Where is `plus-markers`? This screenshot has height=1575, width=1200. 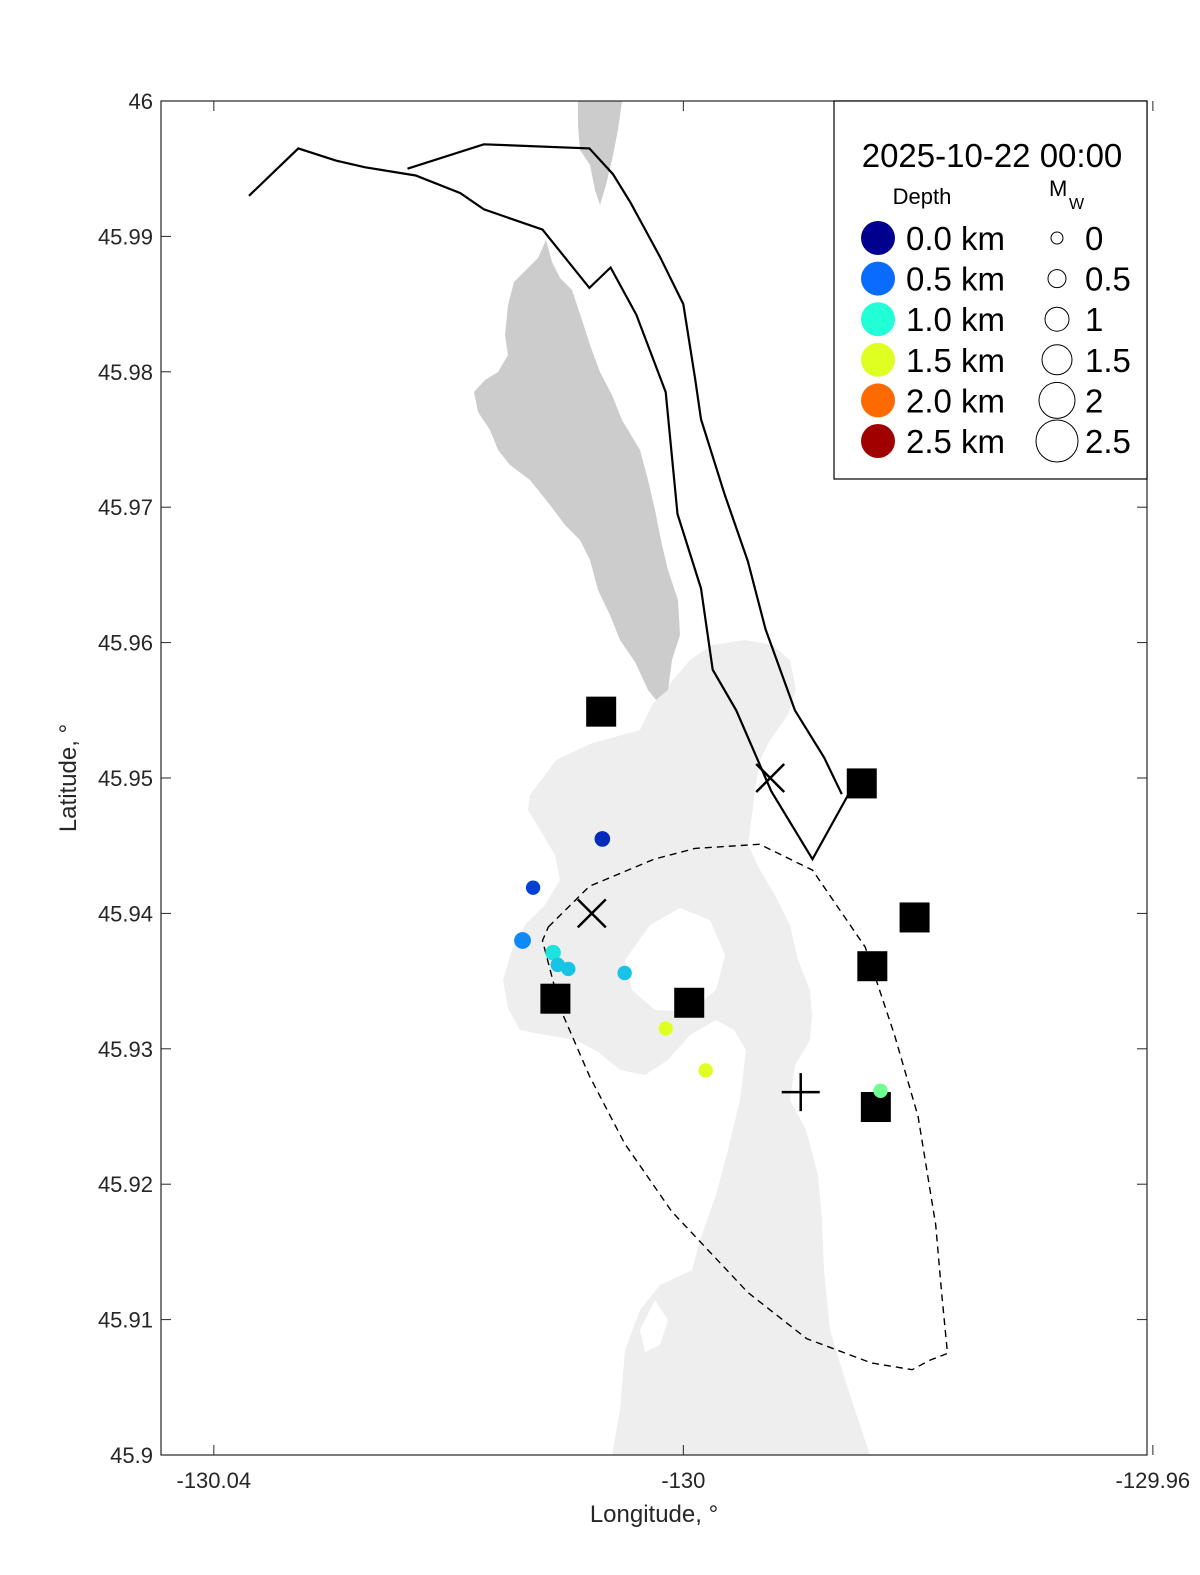
plus-markers is located at coordinates (800, 1092).